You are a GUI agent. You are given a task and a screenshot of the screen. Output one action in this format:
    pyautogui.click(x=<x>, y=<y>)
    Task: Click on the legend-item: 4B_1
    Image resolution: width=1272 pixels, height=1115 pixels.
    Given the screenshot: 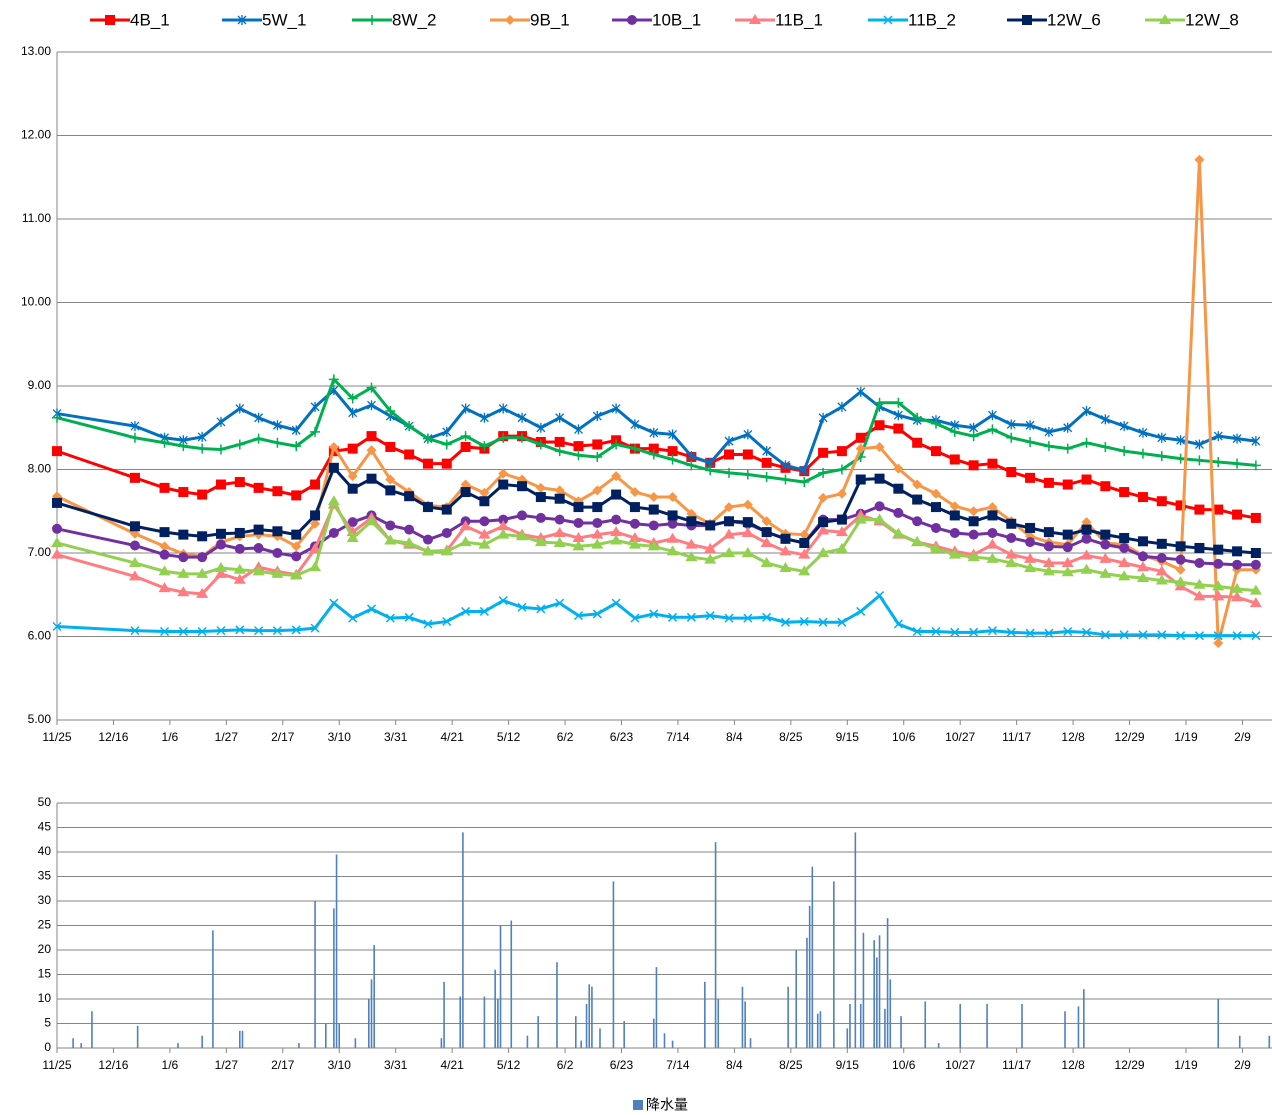 What is the action you would take?
    pyautogui.click(x=130, y=19)
    